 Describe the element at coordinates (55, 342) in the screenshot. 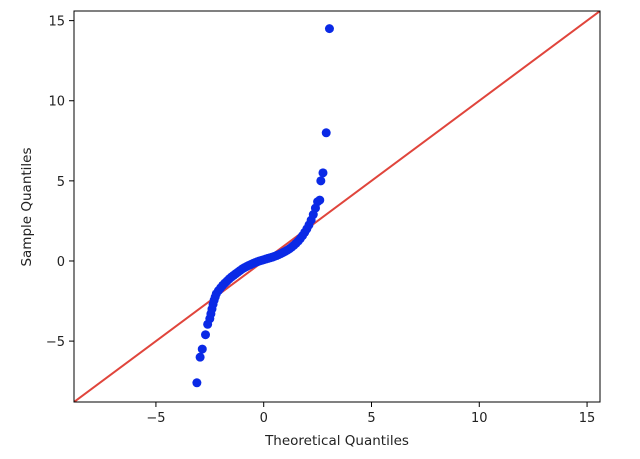

I see `y-tick-label: −5` at that location.